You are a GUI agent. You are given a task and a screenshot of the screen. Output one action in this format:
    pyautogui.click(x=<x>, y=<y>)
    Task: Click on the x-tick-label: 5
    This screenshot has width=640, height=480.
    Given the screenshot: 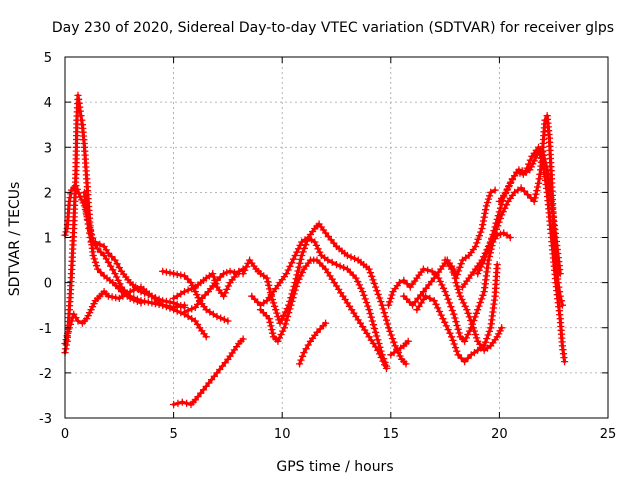 What is the action you would take?
    pyautogui.click(x=173, y=434)
    